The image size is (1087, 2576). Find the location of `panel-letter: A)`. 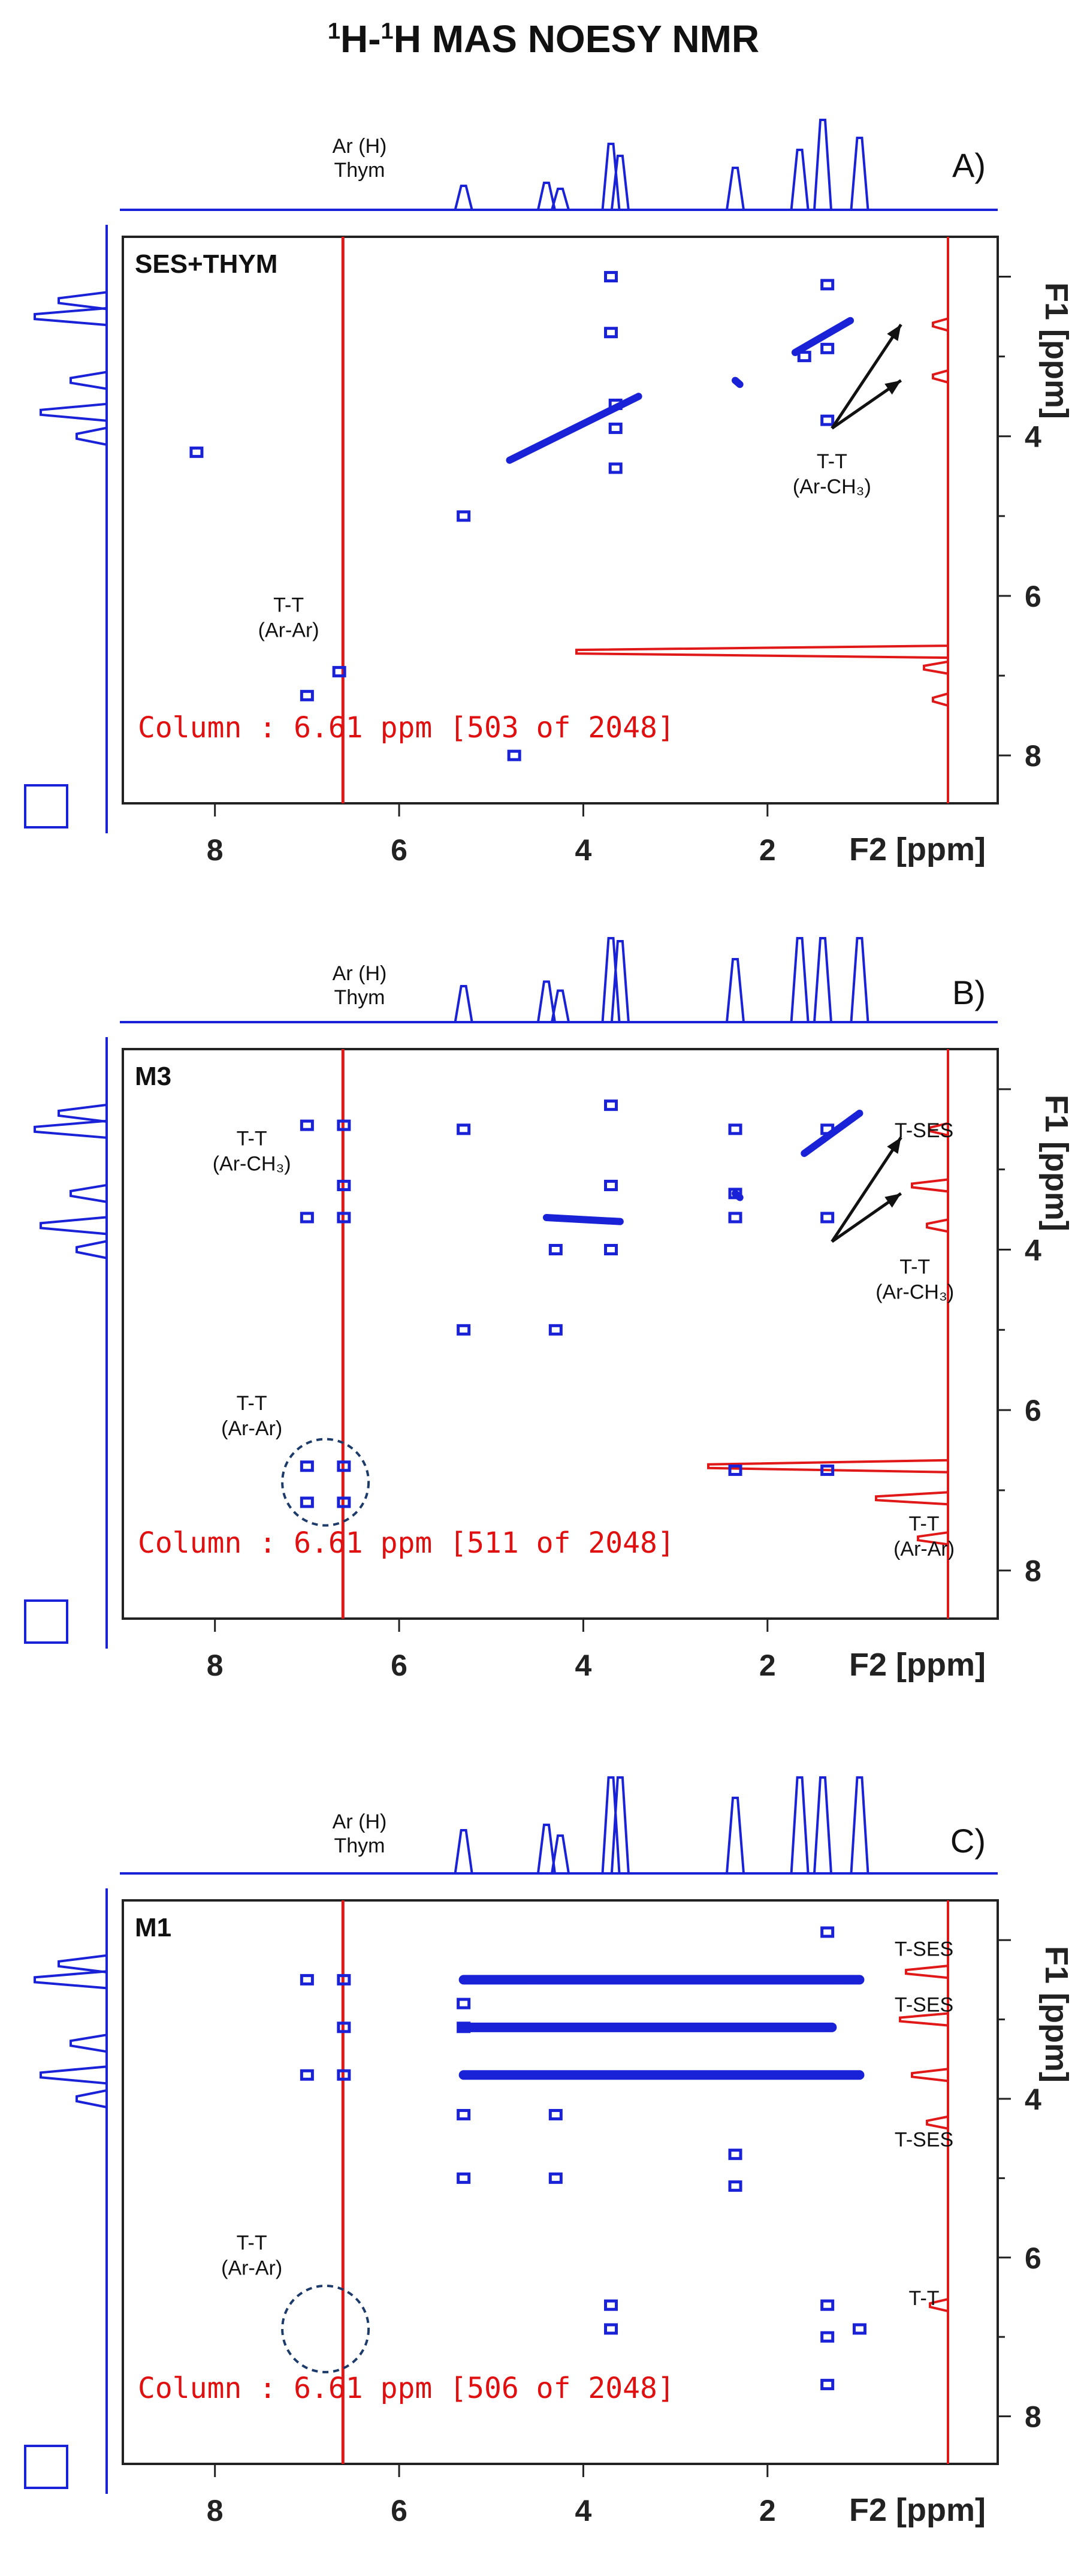

panel-letter: A) is located at coordinates (969, 165).